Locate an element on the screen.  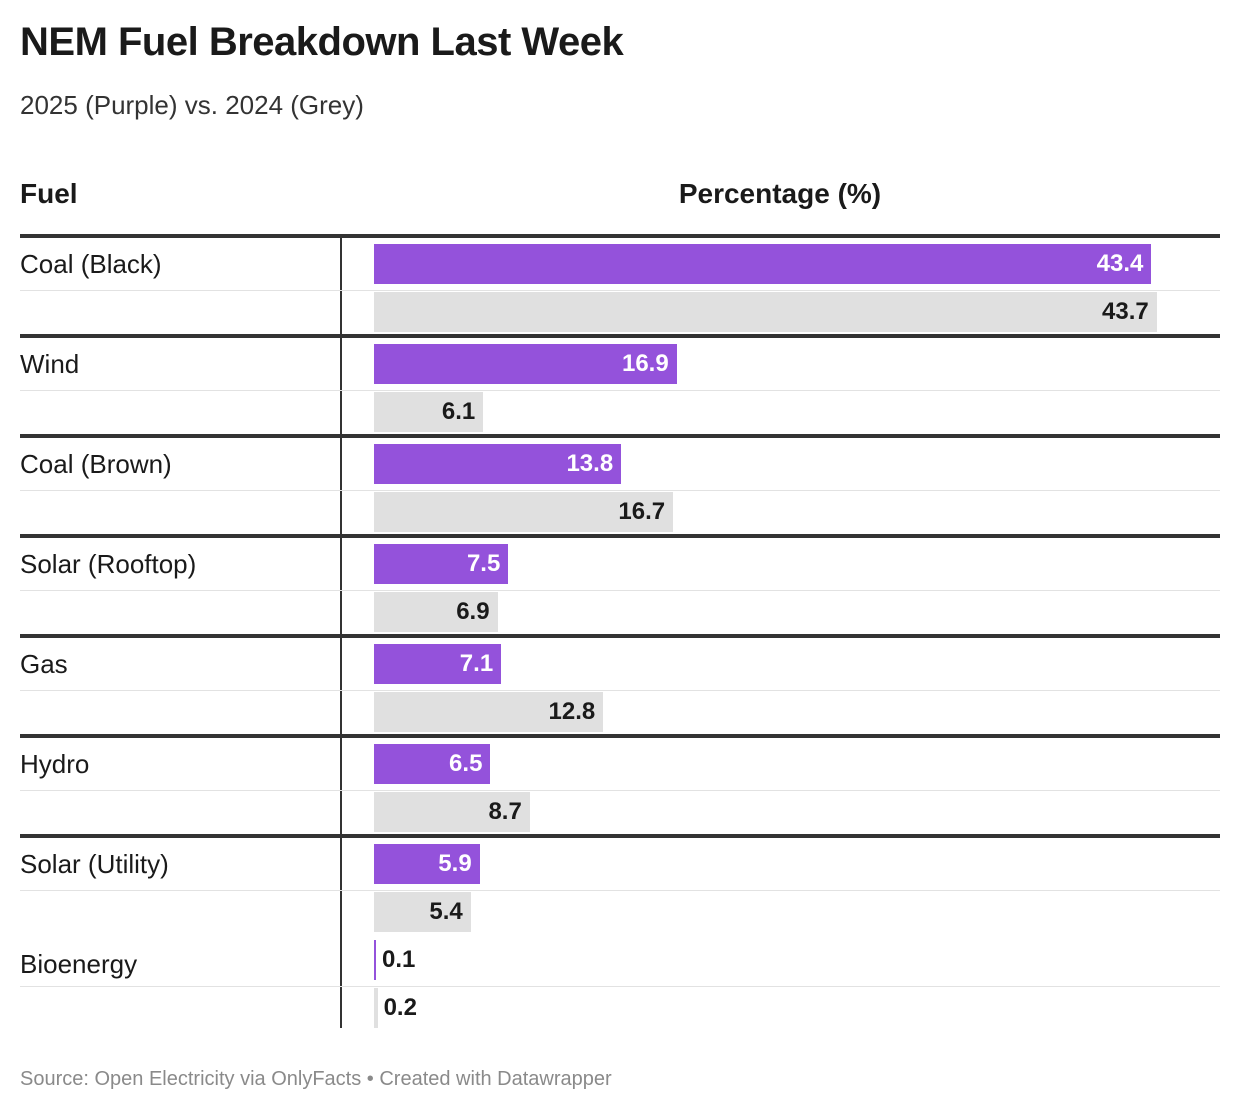
value-label: 43.4 is located at coordinates (1120, 263).